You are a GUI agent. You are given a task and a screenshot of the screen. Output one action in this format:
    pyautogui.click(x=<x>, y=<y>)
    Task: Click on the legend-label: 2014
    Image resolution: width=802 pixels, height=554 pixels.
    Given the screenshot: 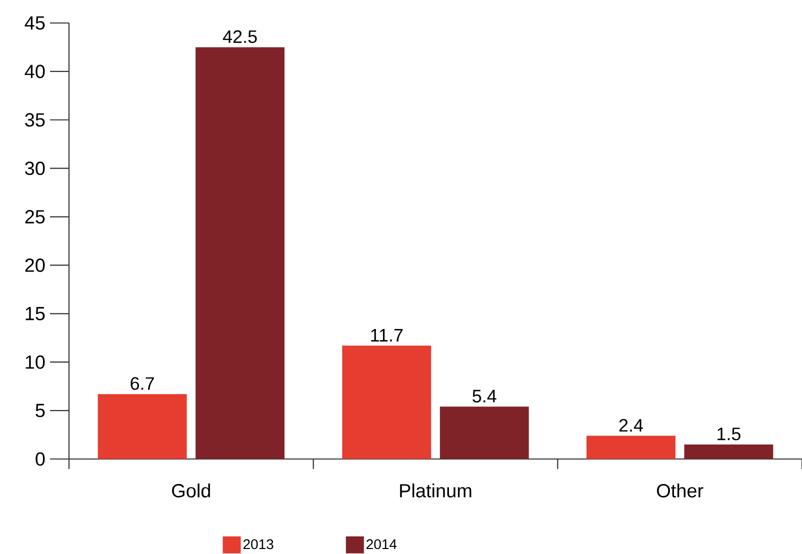 What is the action you would take?
    pyautogui.click(x=381, y=544)
    